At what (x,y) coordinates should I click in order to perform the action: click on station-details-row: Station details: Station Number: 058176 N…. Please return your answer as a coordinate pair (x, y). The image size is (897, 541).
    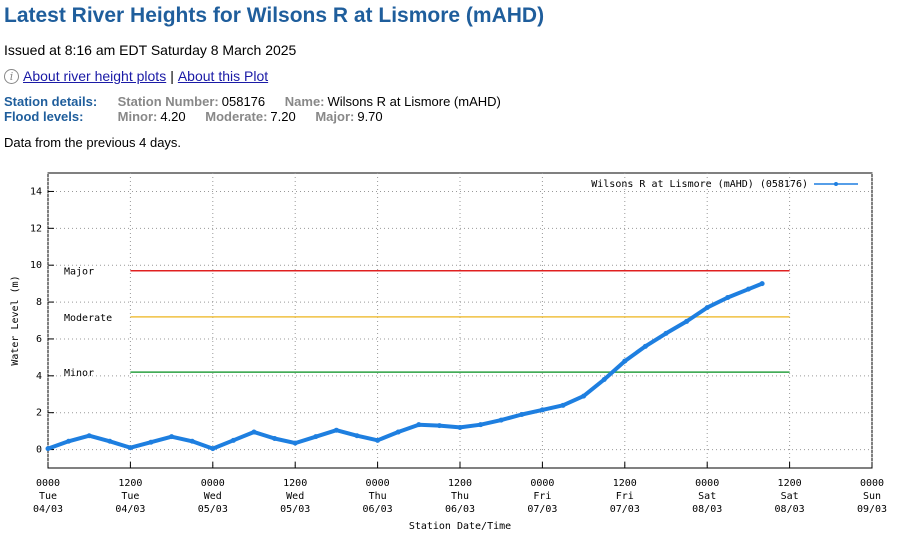
    Looking at the image, I should click on (260, 101).